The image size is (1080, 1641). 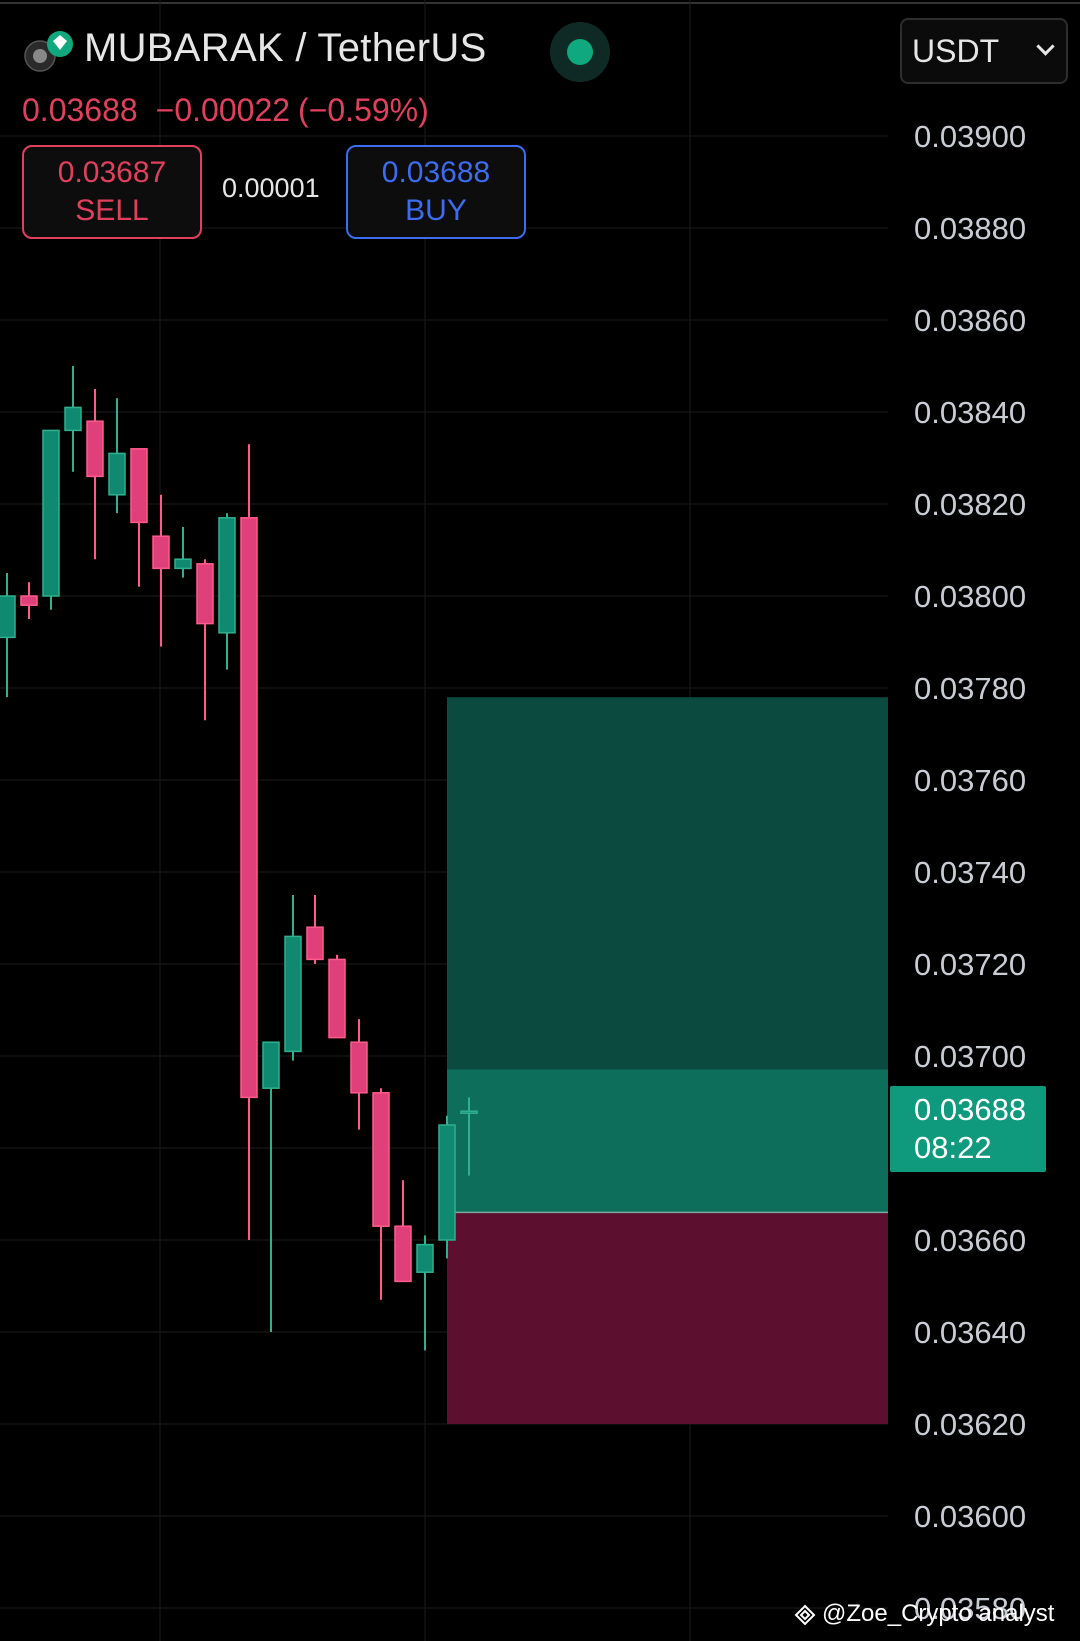 I want to click on y-axis-tick-label: 0.03820, so click(x=970, y=504).